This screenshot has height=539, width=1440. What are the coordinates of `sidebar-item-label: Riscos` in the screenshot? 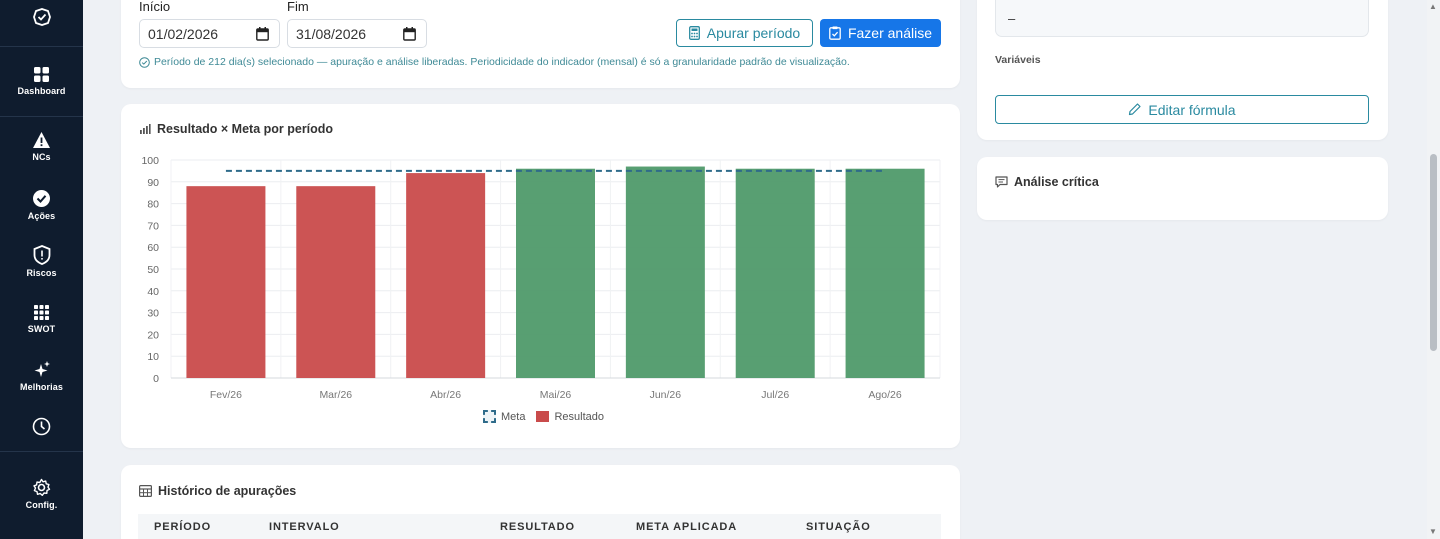 It's located at (41, 273).